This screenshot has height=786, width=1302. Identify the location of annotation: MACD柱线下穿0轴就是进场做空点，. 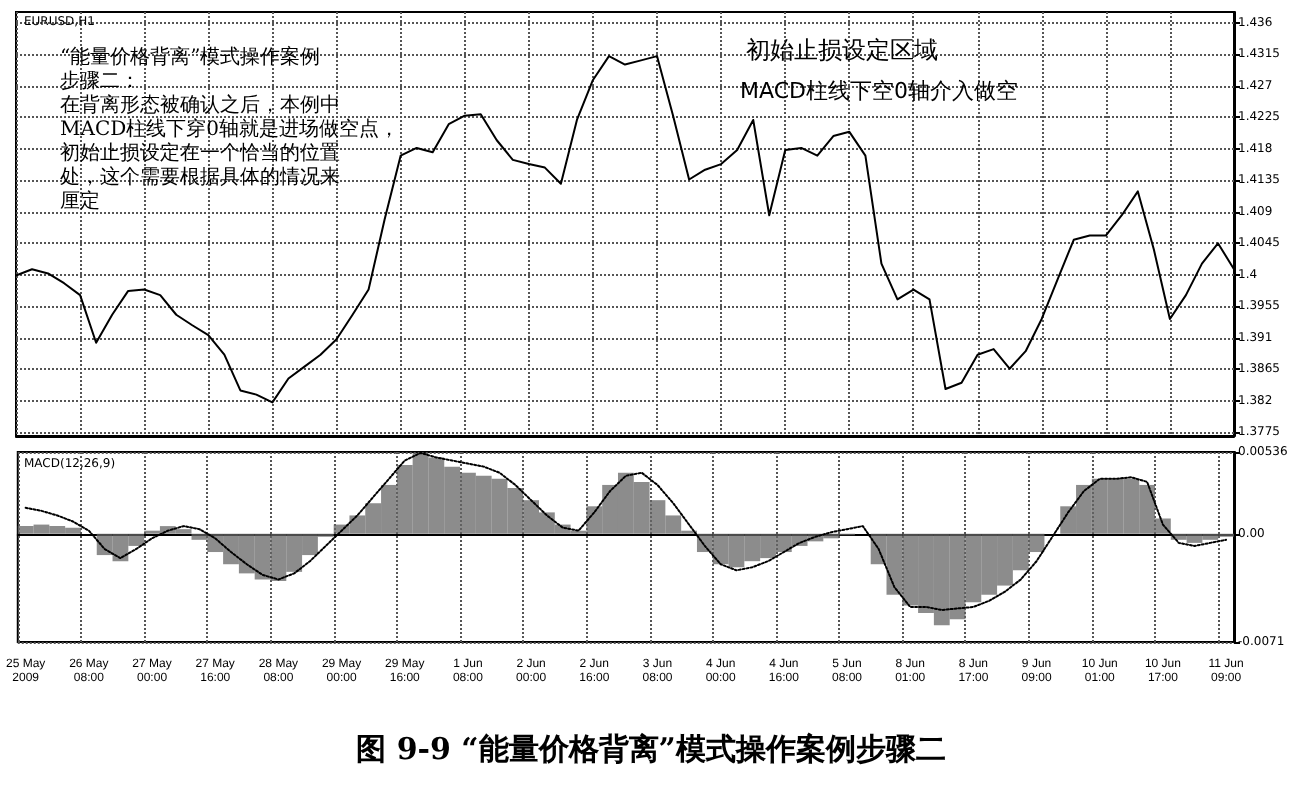
(229, 129).